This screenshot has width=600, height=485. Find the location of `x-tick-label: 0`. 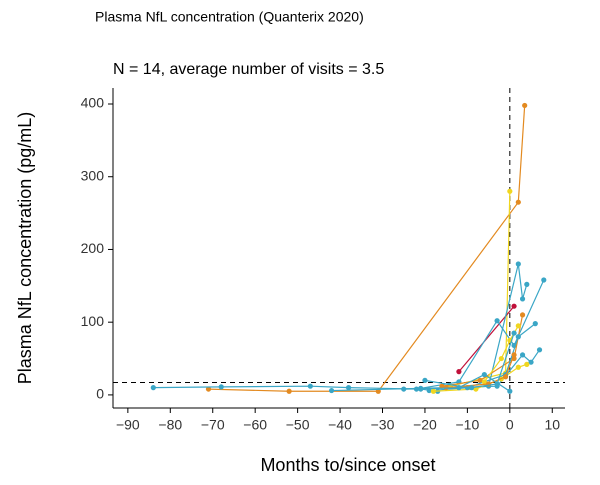

x-tick-label: 0 is located at coordinates (510, 425).